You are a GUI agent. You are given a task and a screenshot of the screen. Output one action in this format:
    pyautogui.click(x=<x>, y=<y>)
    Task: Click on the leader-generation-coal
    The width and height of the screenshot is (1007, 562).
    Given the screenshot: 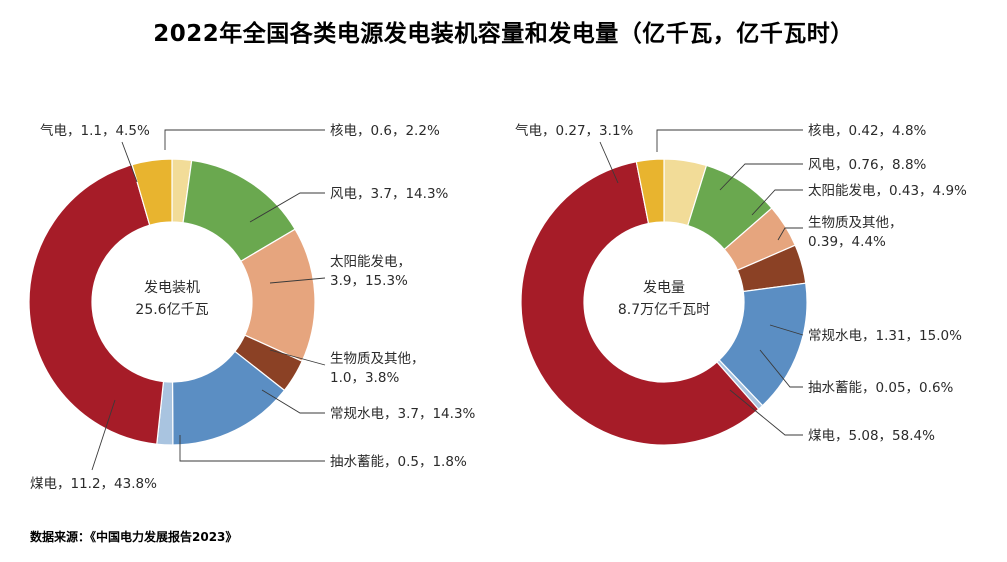 What is the action you would take?
    pyautogui.click(x=766, y=412)
    